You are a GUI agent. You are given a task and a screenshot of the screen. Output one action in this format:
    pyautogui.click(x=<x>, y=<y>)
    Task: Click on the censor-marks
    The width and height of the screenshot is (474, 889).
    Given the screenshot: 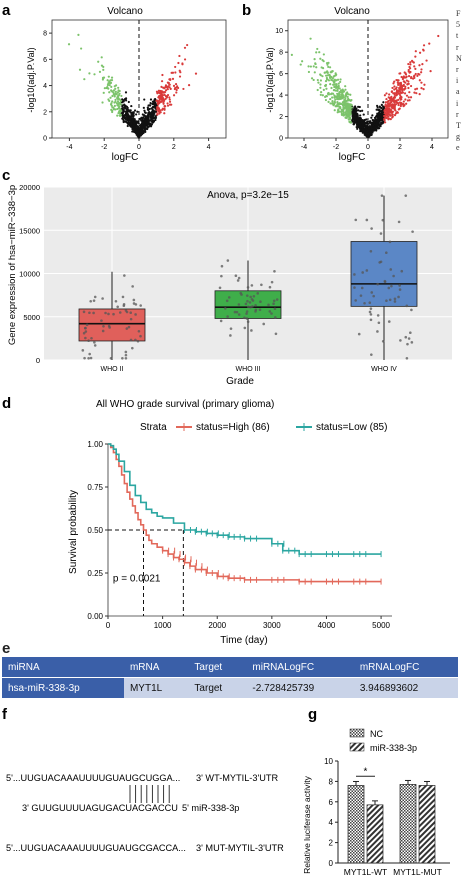 What is the action you would take?
    pyautogui.click(x=272, y=566)
    